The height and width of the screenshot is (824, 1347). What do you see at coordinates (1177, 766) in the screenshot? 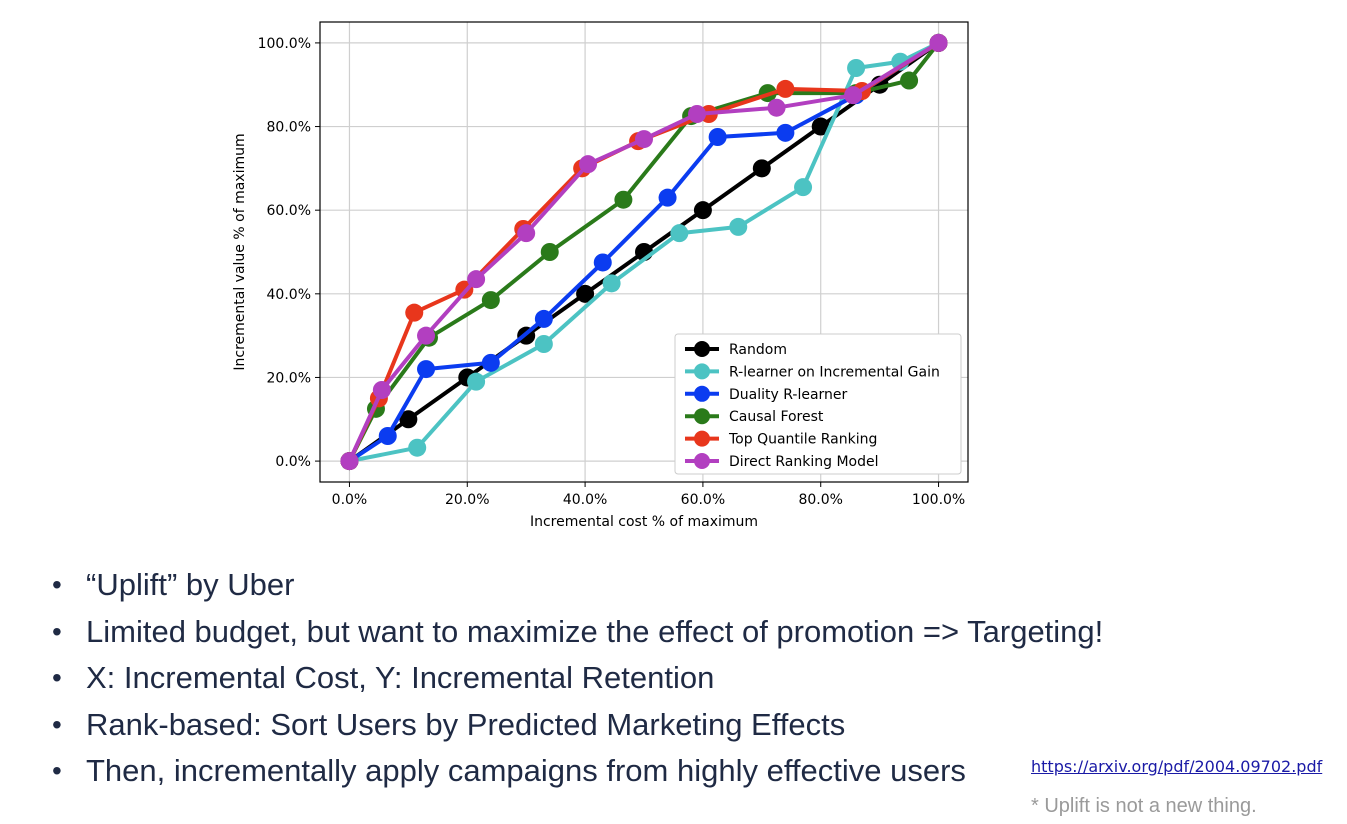
I see `reference-link: https://arxiv.org/pdf/2004.09702.pdf` at bounding box center [1177, 766].